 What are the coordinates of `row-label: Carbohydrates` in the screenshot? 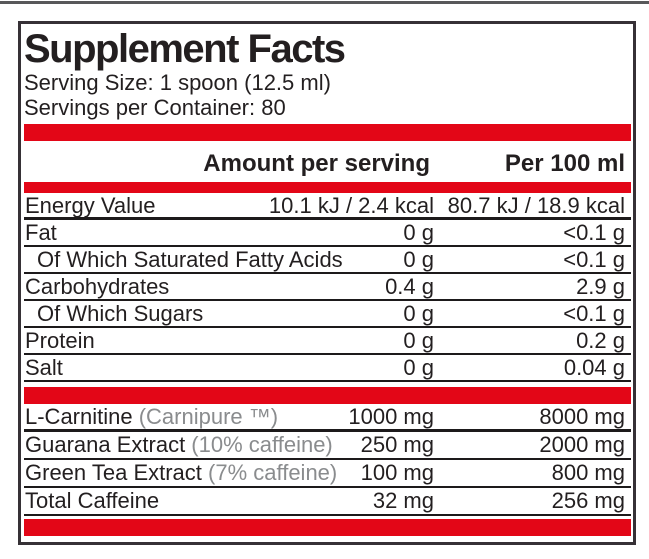 It's located at (97, 286).